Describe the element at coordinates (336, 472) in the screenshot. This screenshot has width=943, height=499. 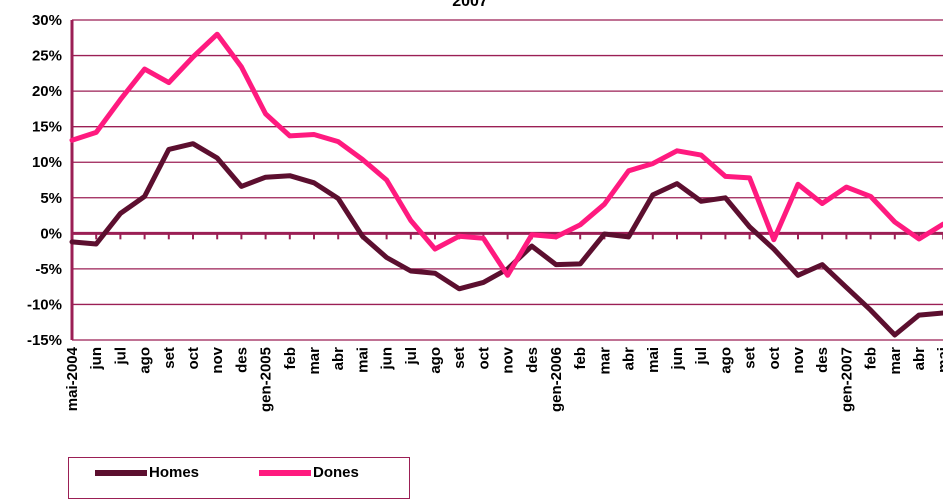
I see `legend-label-dones: Dones` at that location.